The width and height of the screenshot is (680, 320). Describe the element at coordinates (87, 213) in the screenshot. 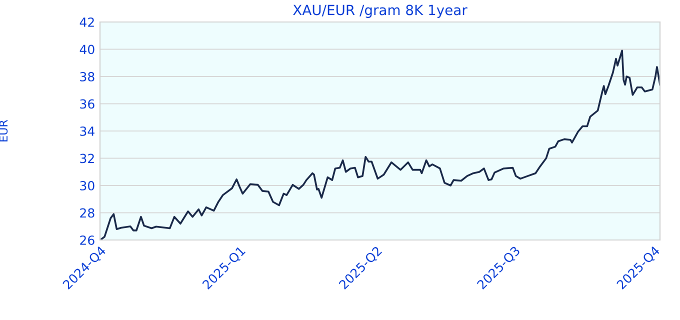

I see `y-tick-label: 28` at that location.